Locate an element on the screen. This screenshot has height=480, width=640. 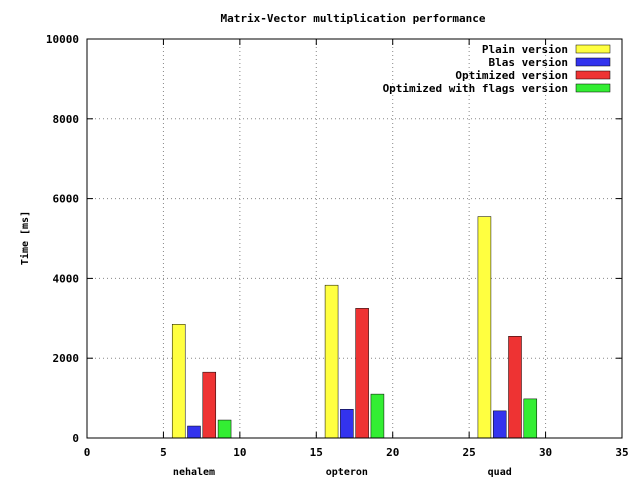
category-labels: nehalem opteron quad is located at coordinates (342, 472).